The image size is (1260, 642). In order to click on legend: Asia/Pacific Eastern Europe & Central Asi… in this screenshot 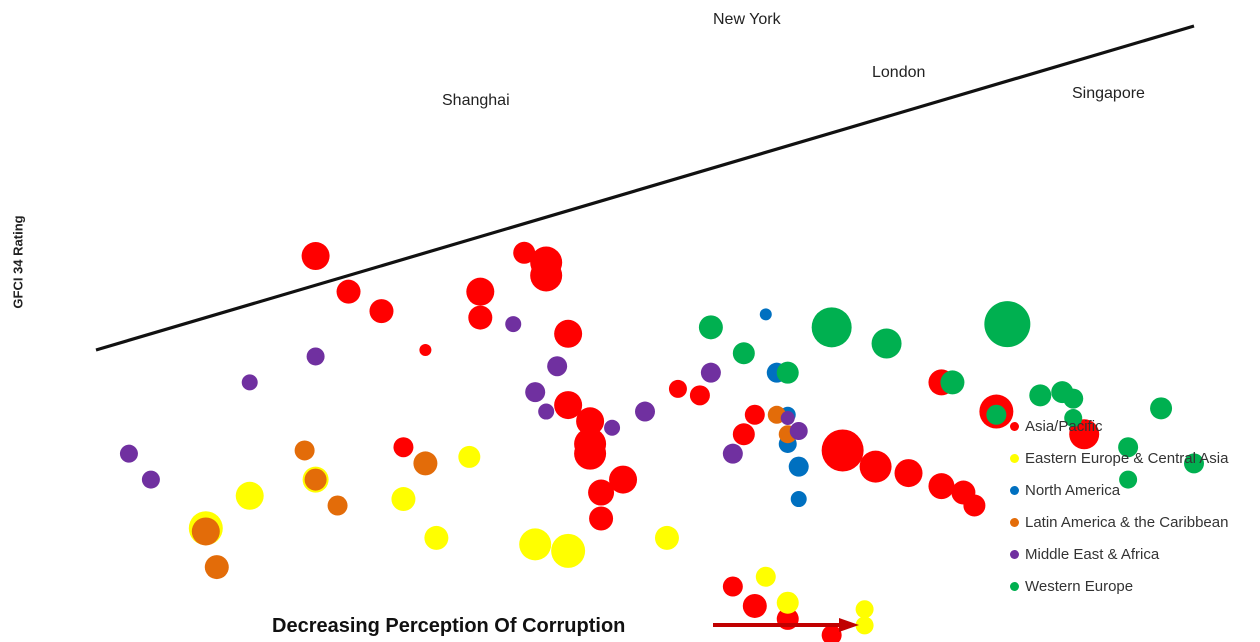, I will do `click(1135, 506)`.